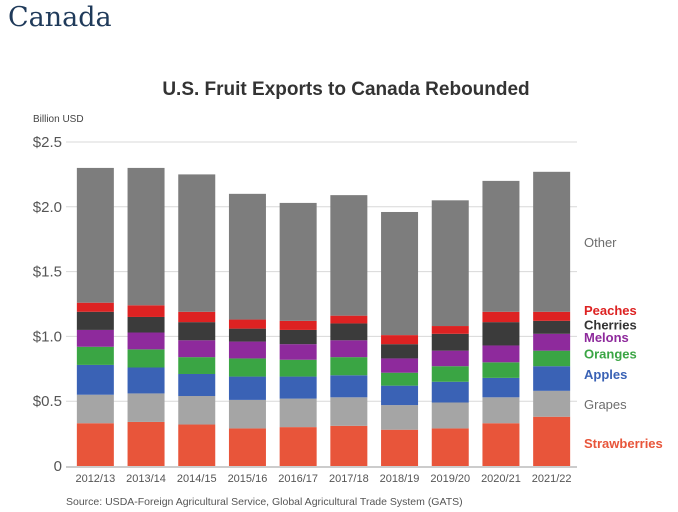  Describe the element at coordinates (47, 304) in the screenshot. I see `y-axis-ticks: 0 $0.5 $1.0 $1.5 $2.0 $2.5` at that location.